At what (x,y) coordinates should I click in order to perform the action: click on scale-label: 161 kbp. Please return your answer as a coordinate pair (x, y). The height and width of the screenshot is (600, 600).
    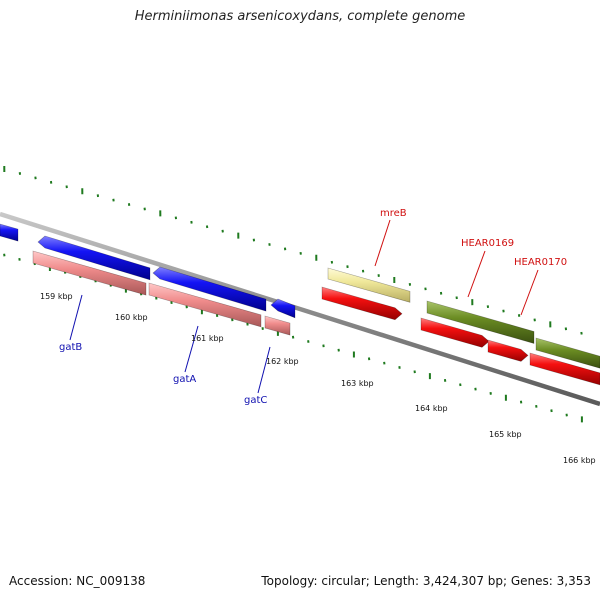
    Looking at the image, I should click on (207, 338).